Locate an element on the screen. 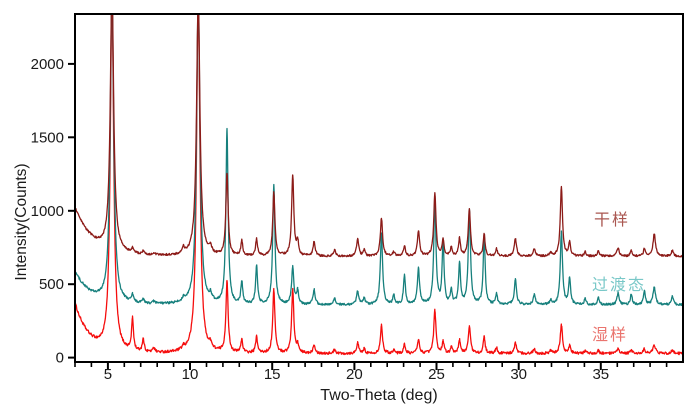  y-tick-label: 0 is located at coordinates (60, 358).